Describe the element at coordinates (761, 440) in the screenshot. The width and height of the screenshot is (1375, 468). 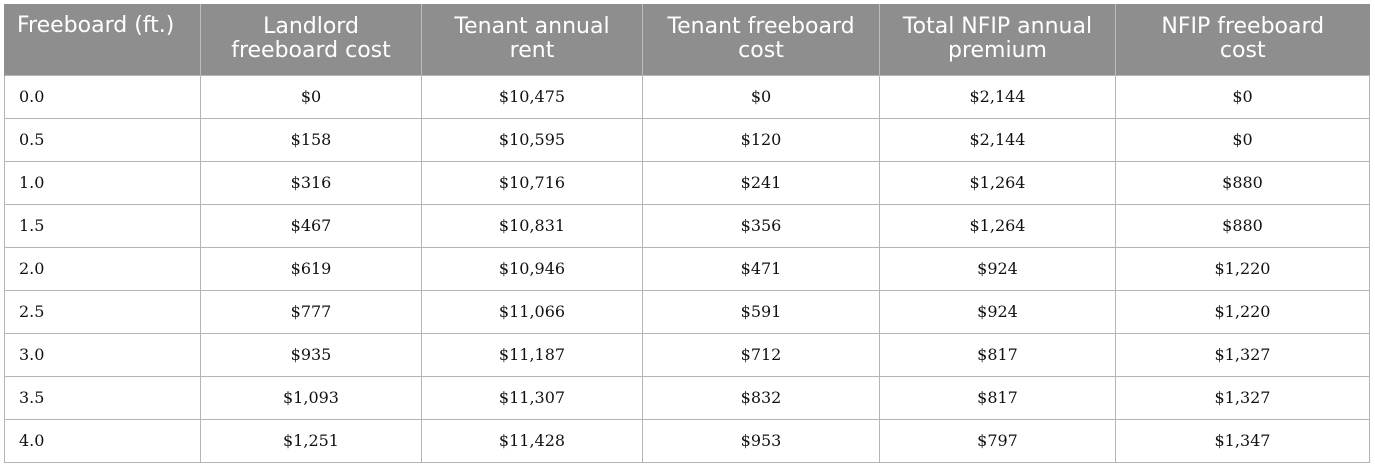
I see `cell-tenant-cost: $953` at that location.